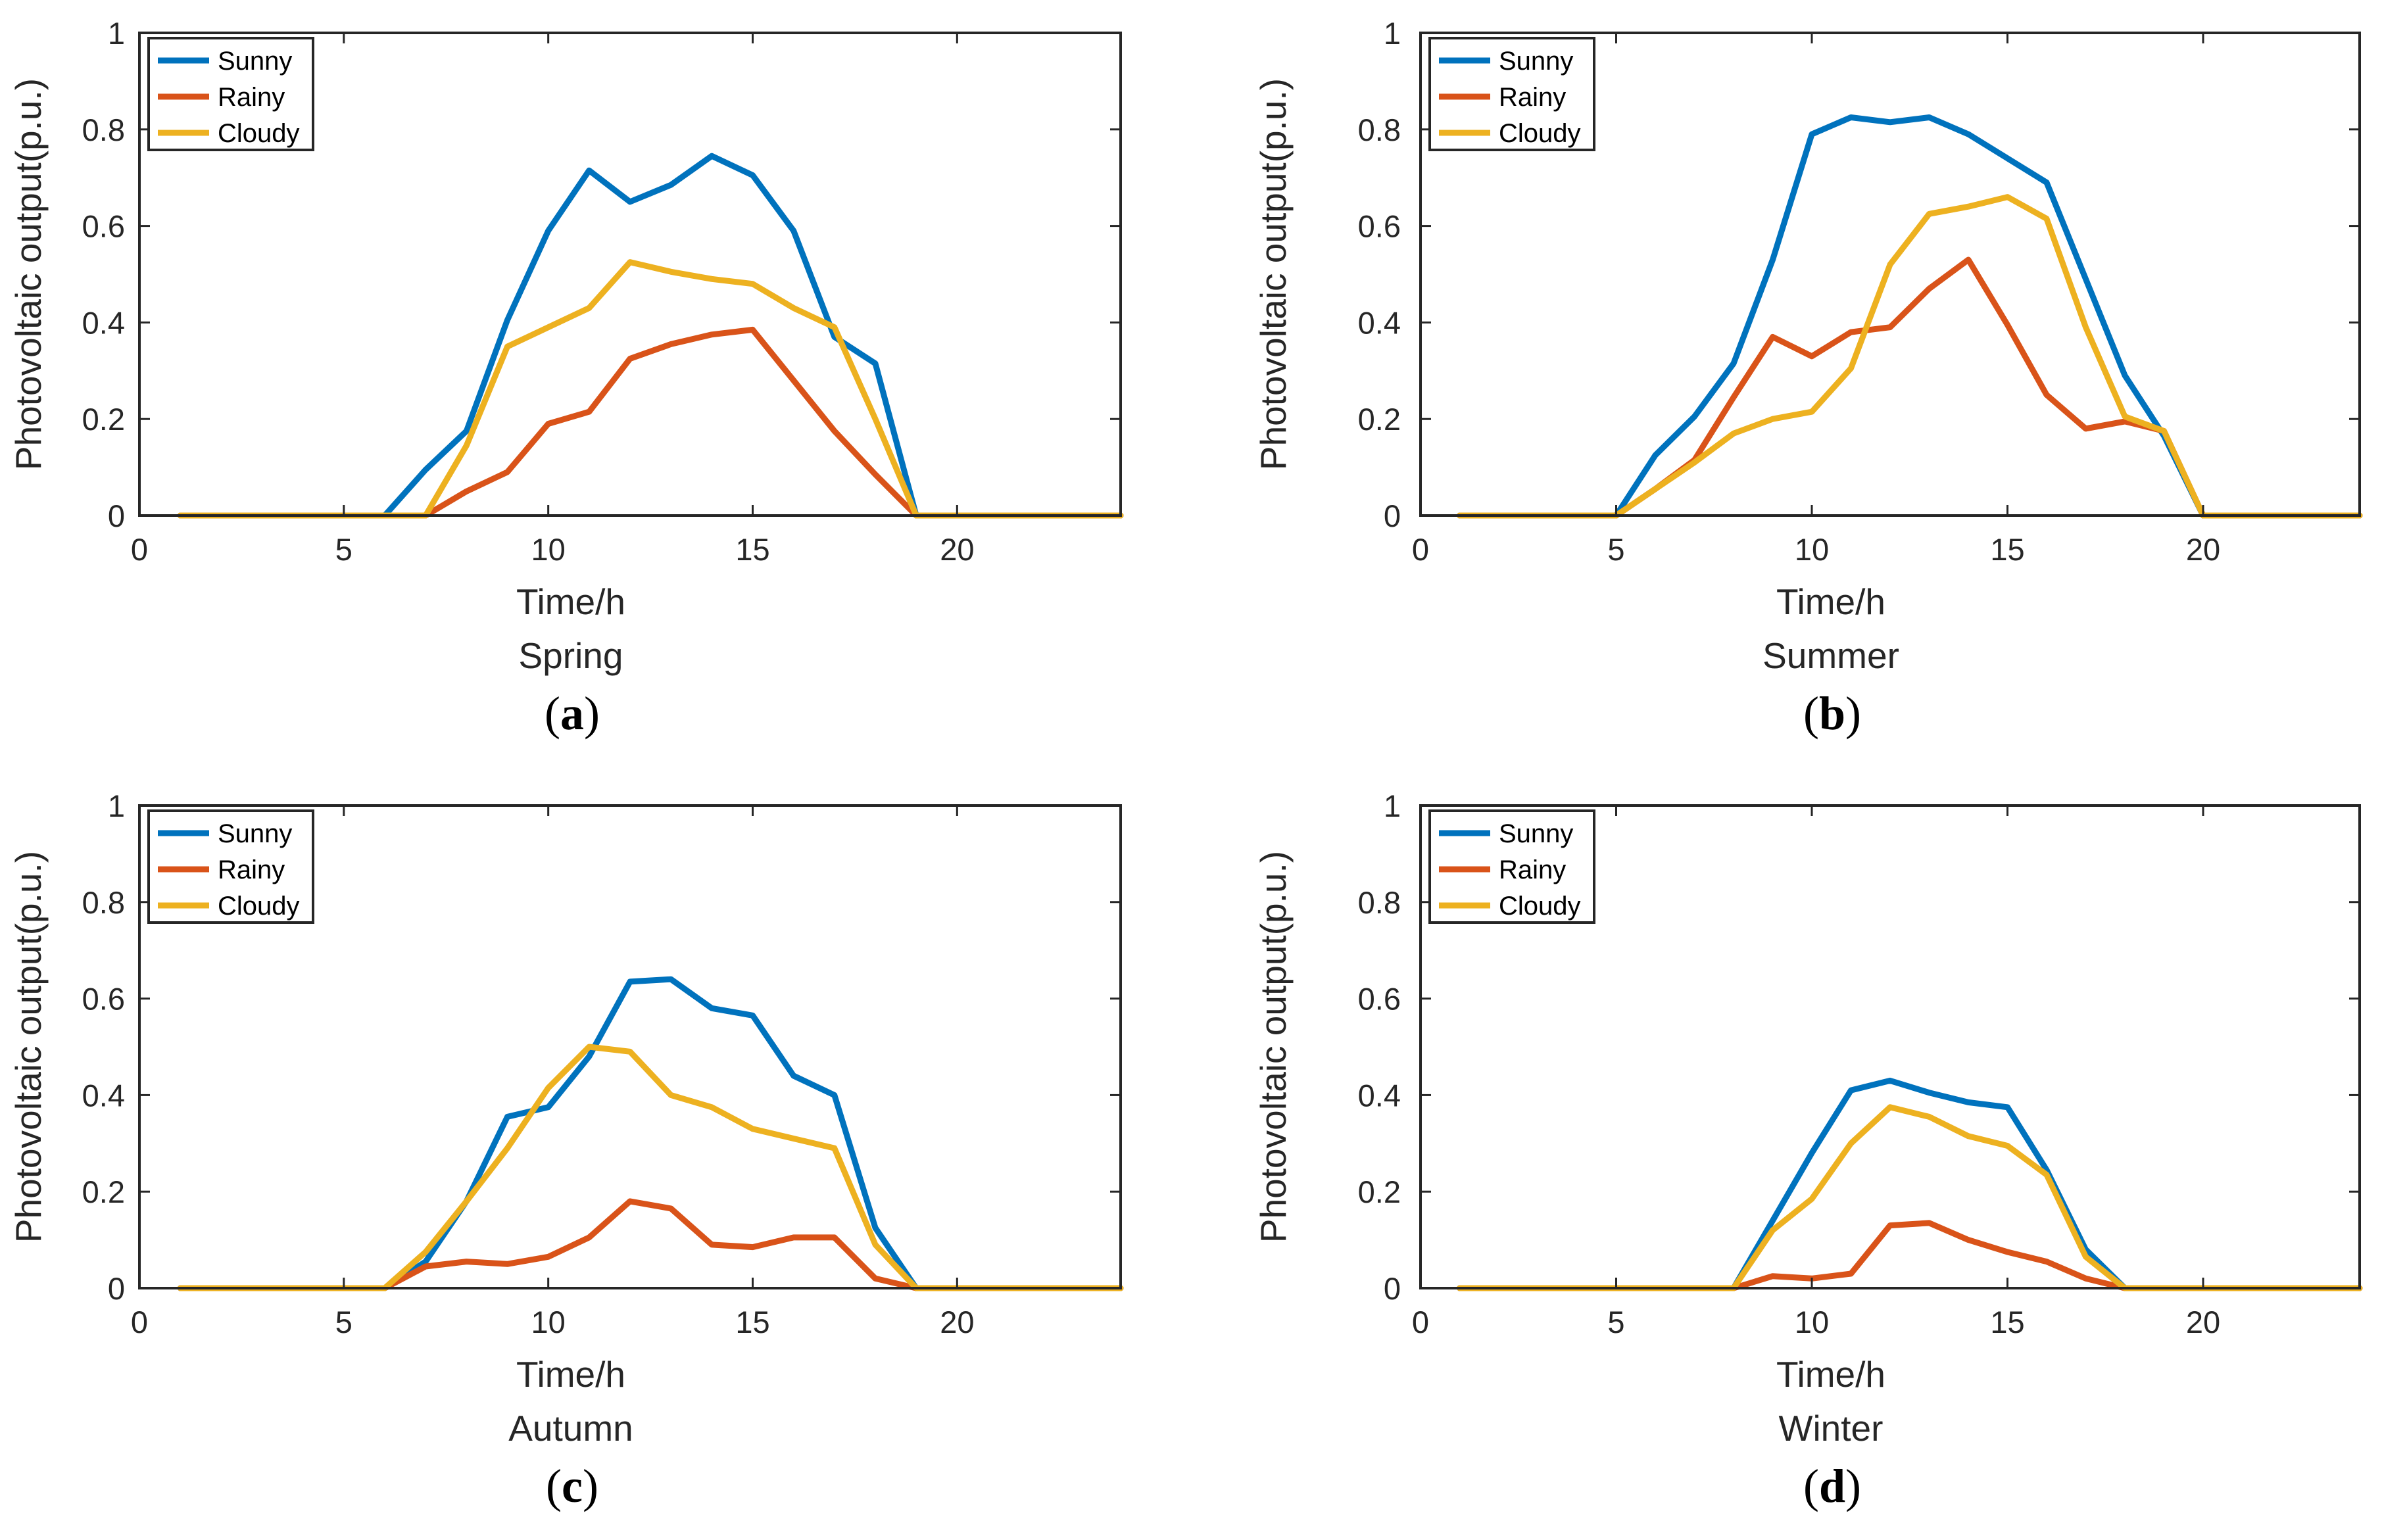  Describe the element at coordinates (570, 1428) in the screenshot. I see `chart-subtitle: Autumn` at that location.